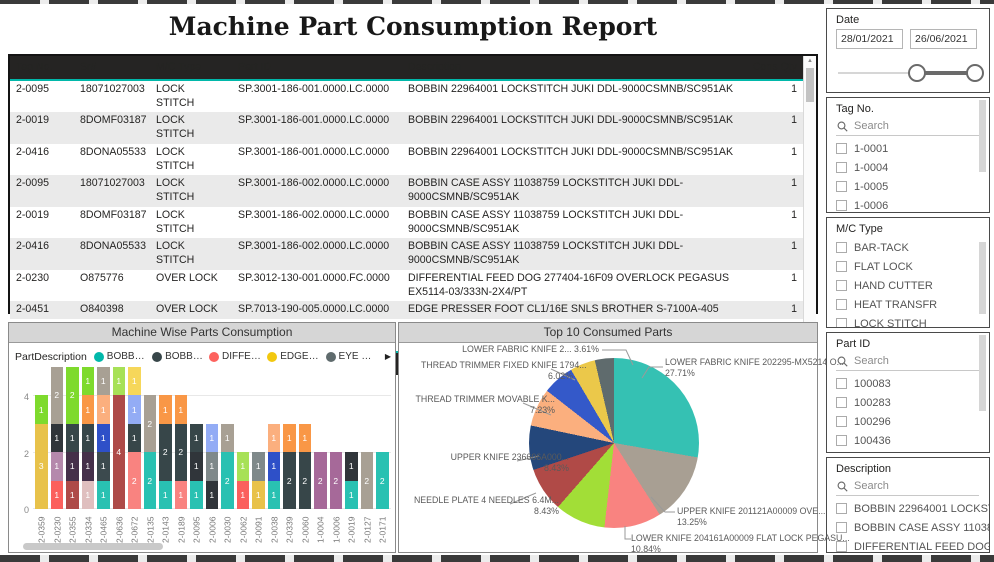  I want to click on mc-type-list-scrollbar, so click(982, 278).